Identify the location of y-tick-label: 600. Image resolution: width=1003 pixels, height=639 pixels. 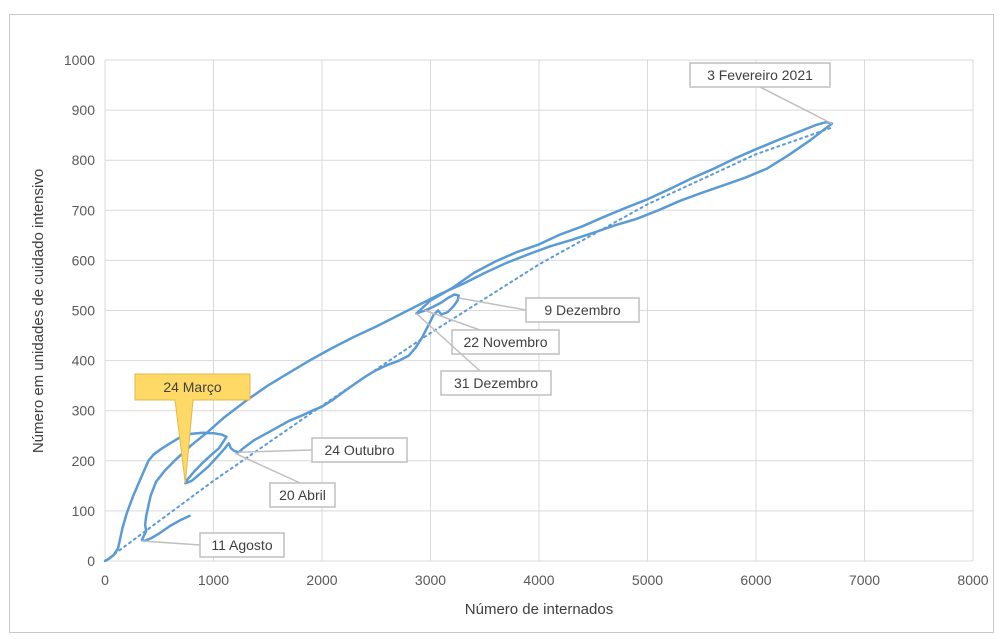
(84, 260).